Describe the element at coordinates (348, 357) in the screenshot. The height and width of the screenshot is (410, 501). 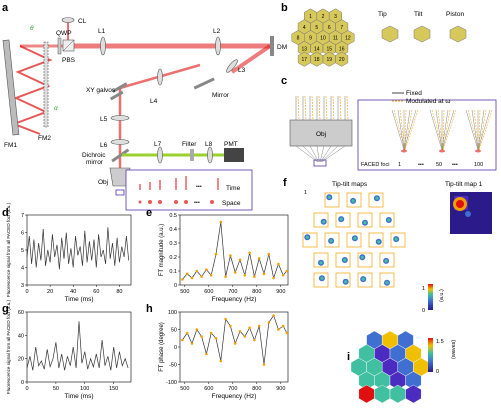
I see `panel-label-i: i` at that location.